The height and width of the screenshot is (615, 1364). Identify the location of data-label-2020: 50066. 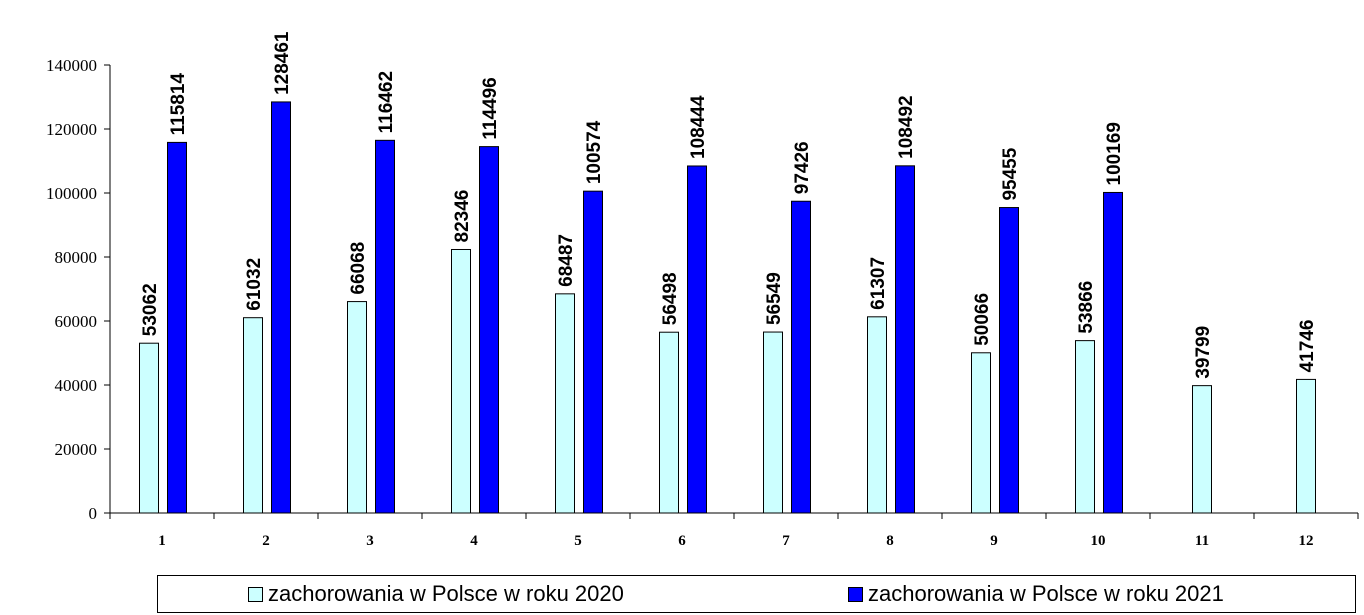
(982, 319).